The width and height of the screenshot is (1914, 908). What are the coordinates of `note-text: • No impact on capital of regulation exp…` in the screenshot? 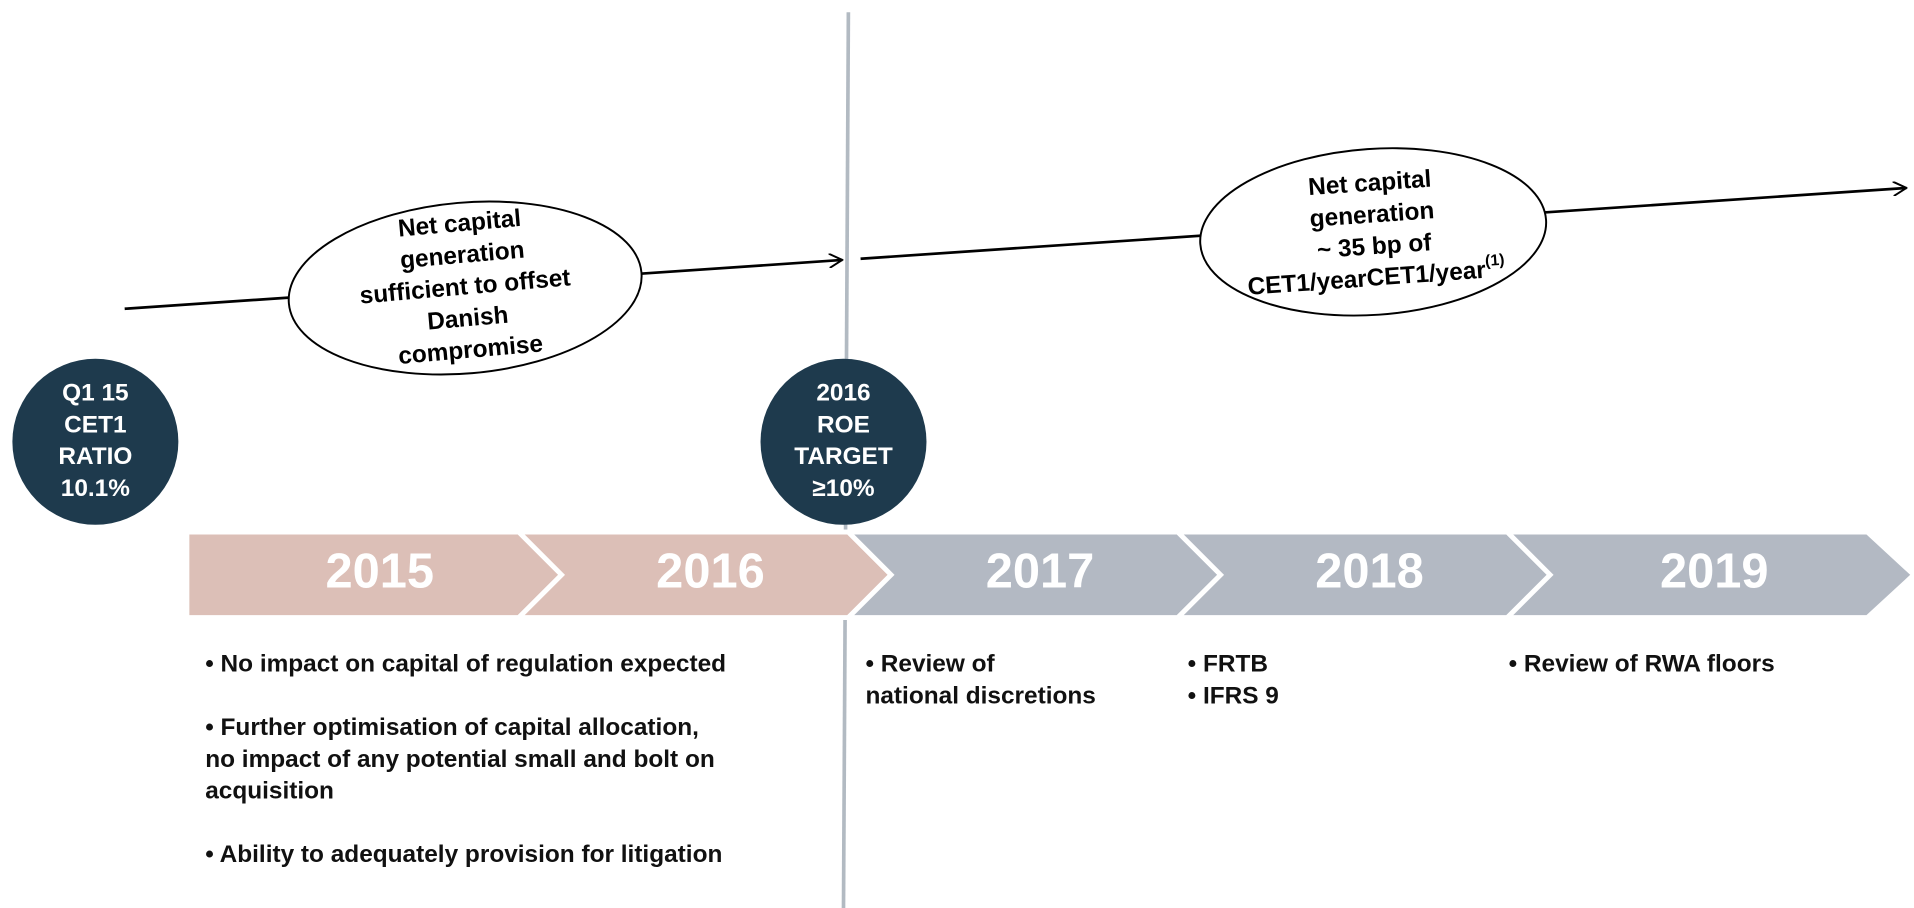 It's located at (465, 664).